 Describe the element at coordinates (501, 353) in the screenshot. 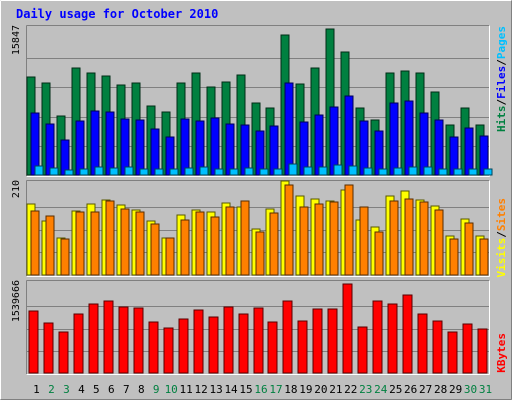

I see `legend-kbytes: KBytes` at that location.